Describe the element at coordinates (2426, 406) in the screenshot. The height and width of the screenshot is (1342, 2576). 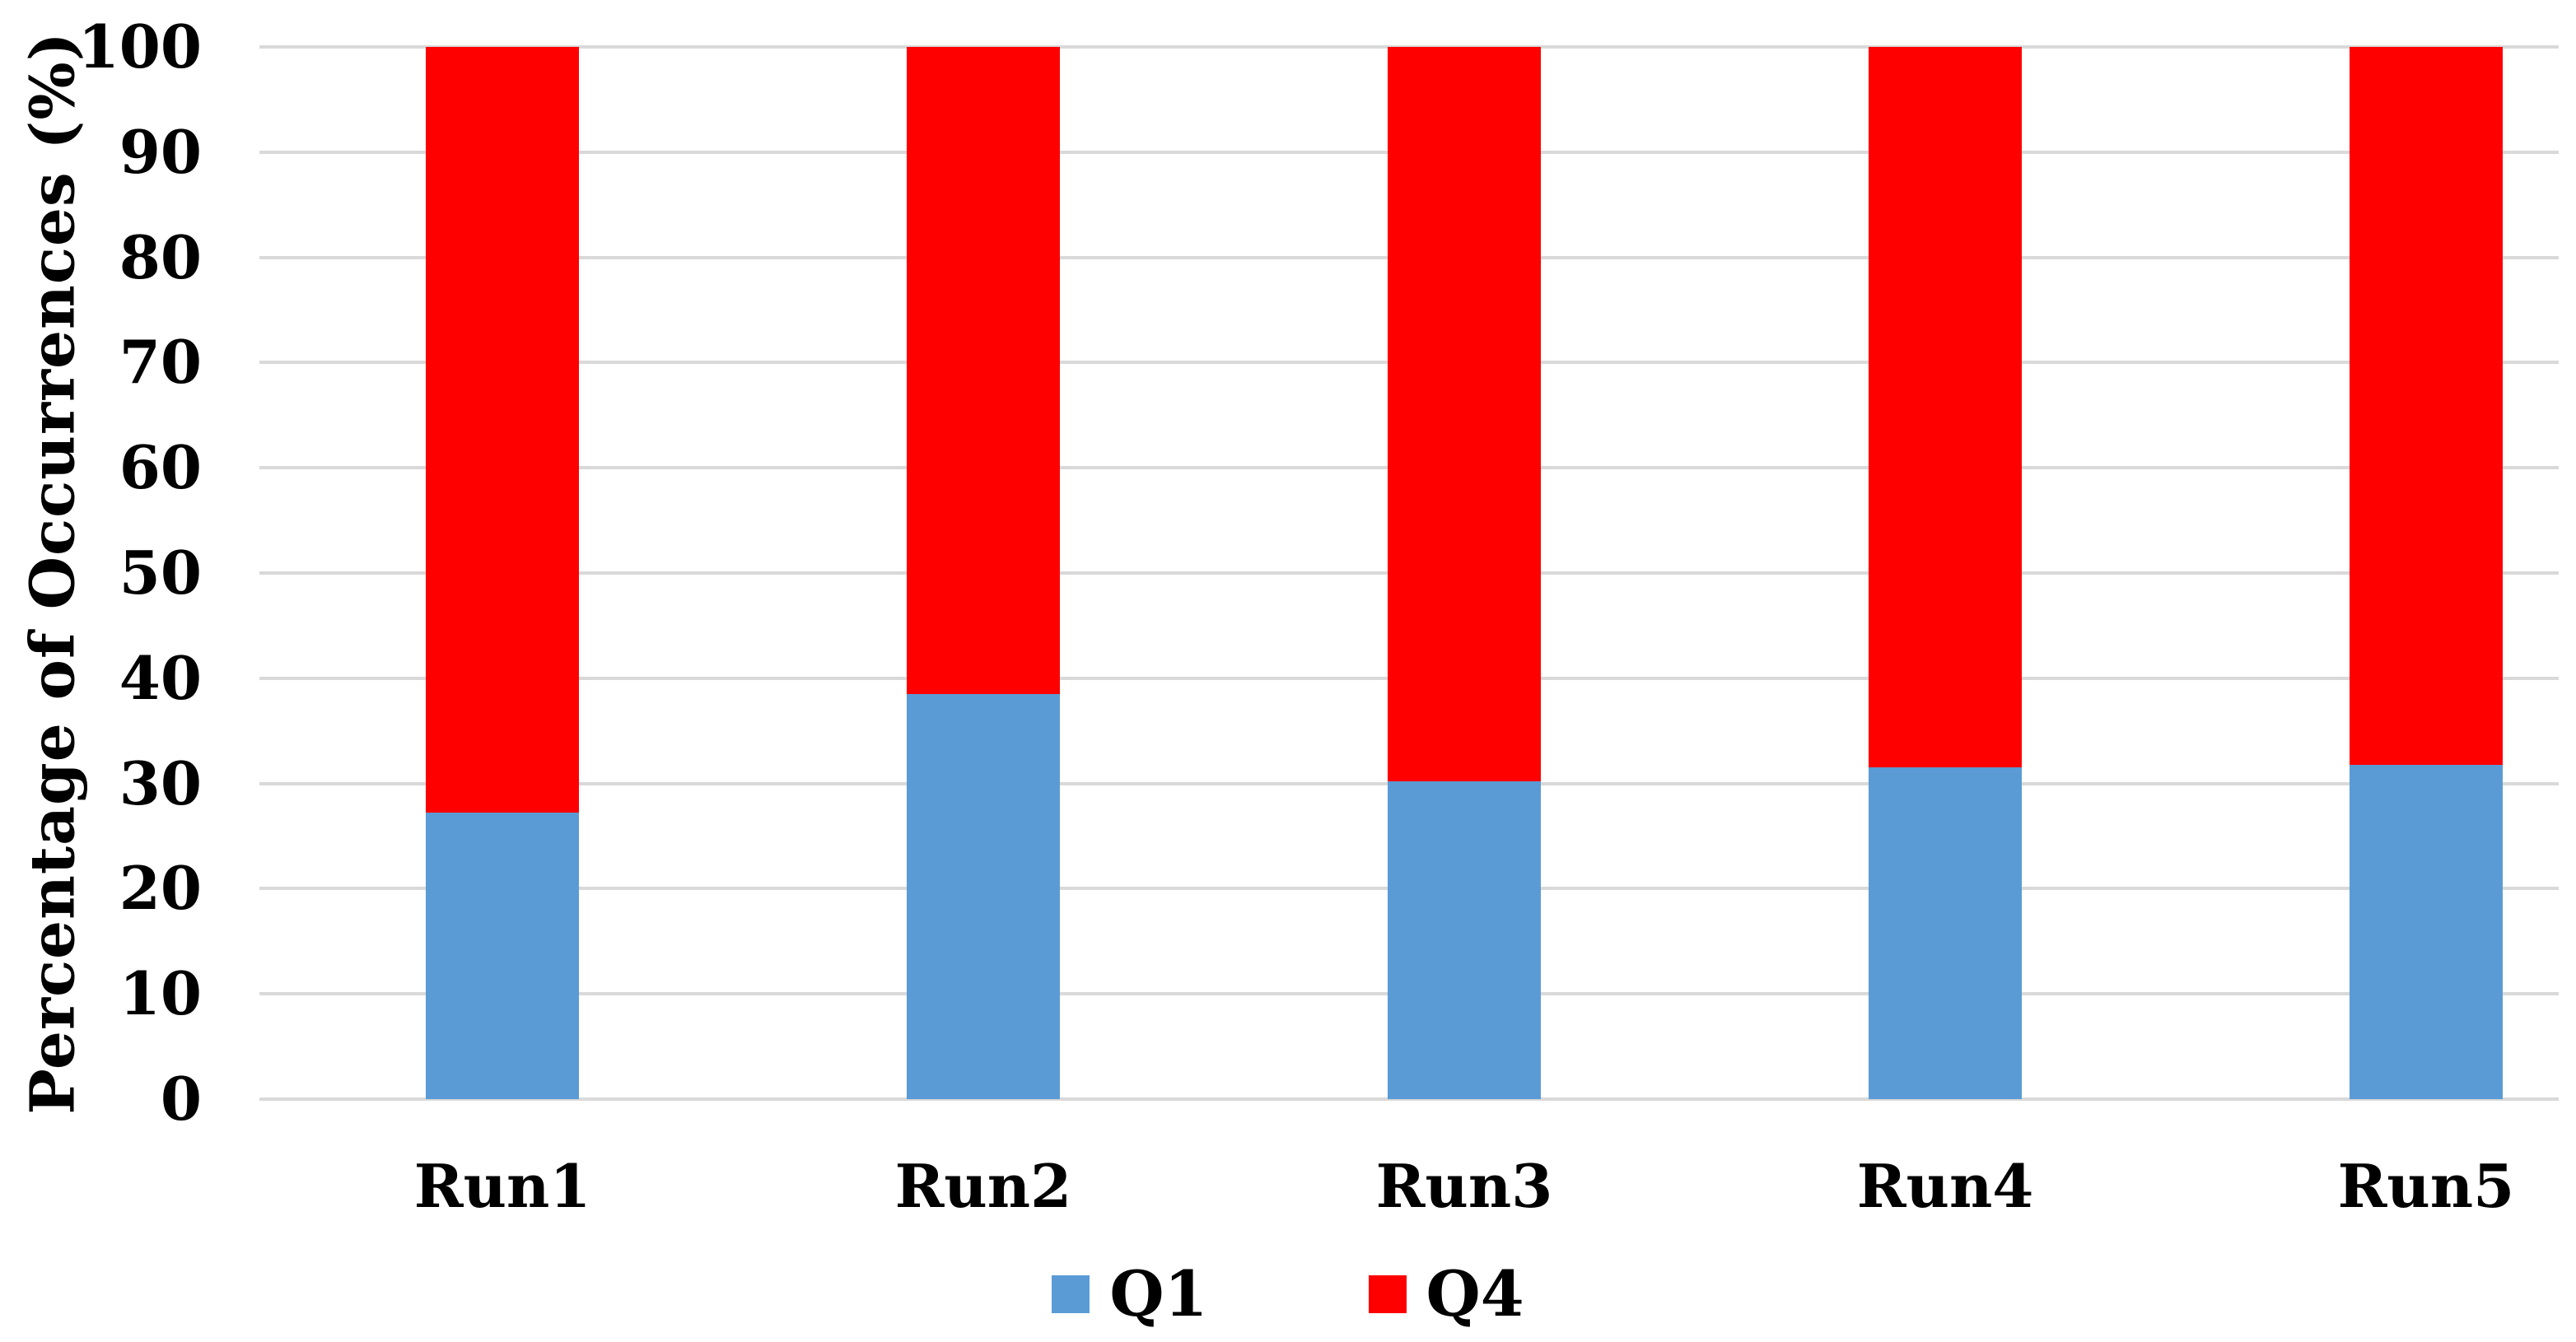
I see `bar-segment-q4-run5` at that location.